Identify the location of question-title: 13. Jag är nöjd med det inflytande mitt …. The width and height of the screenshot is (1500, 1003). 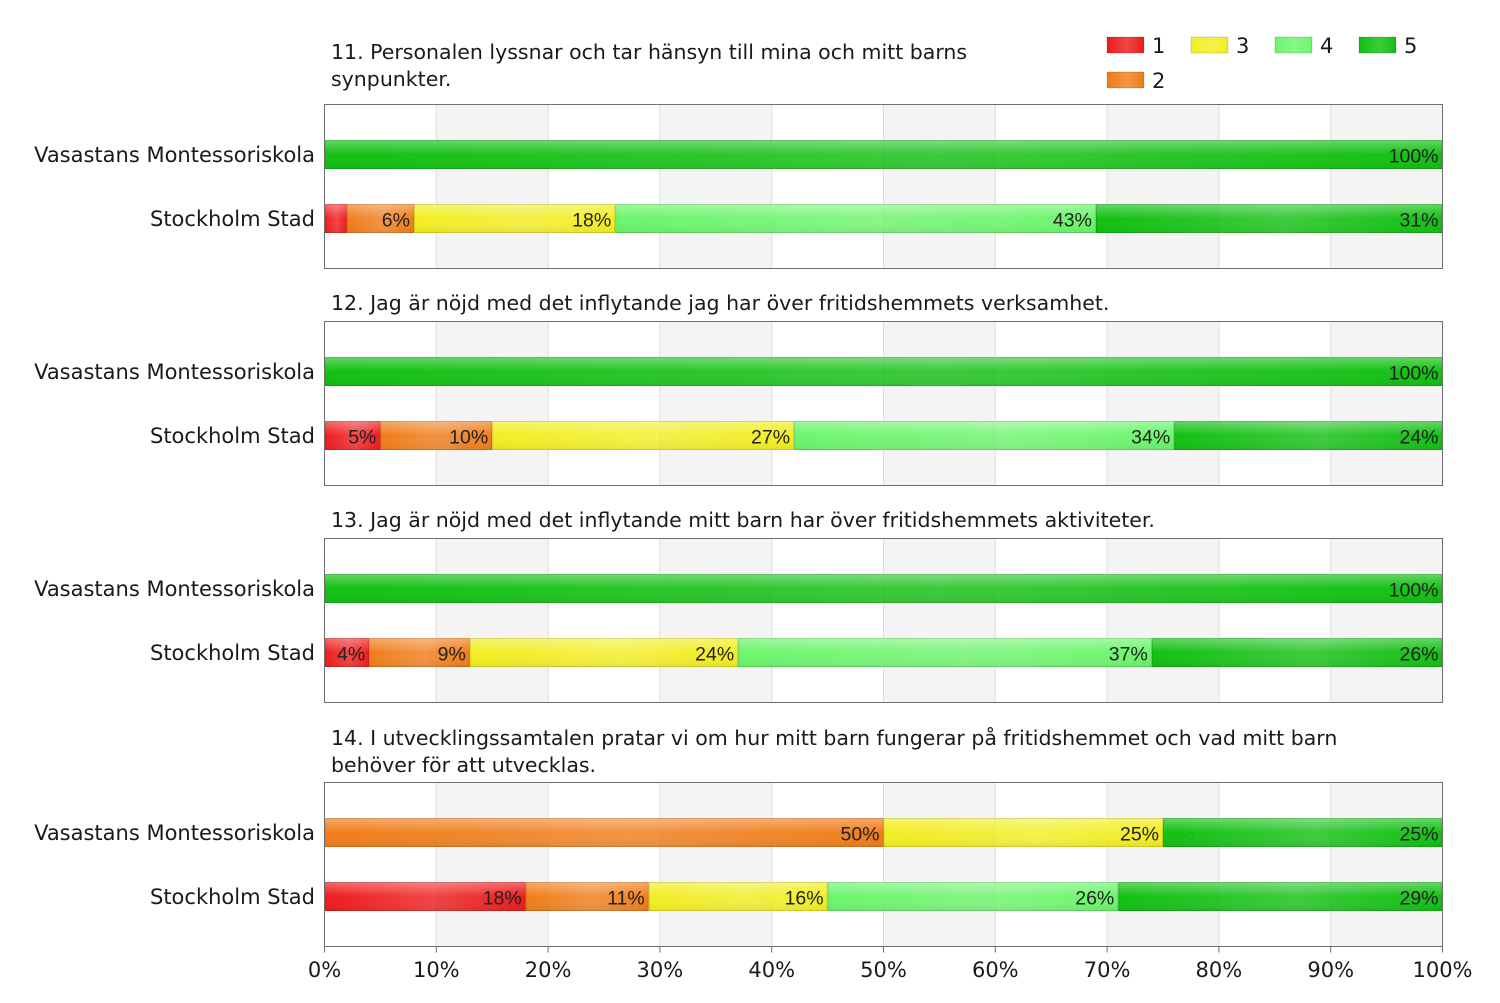
(743, 520).